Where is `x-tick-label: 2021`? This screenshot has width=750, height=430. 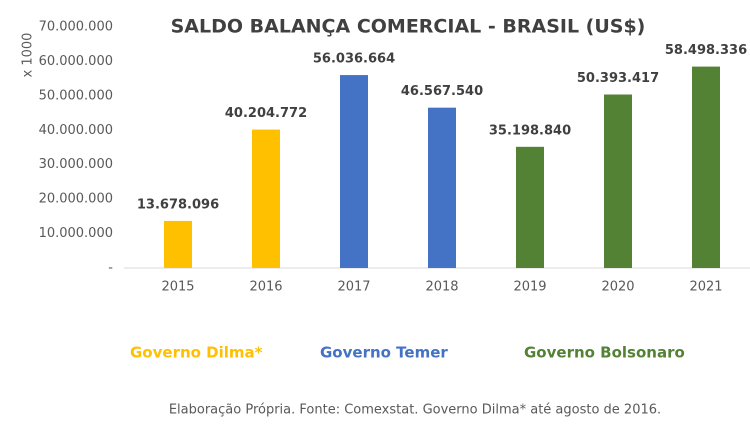 x-tick-label: 2021 is located at coordinates (705, 287).